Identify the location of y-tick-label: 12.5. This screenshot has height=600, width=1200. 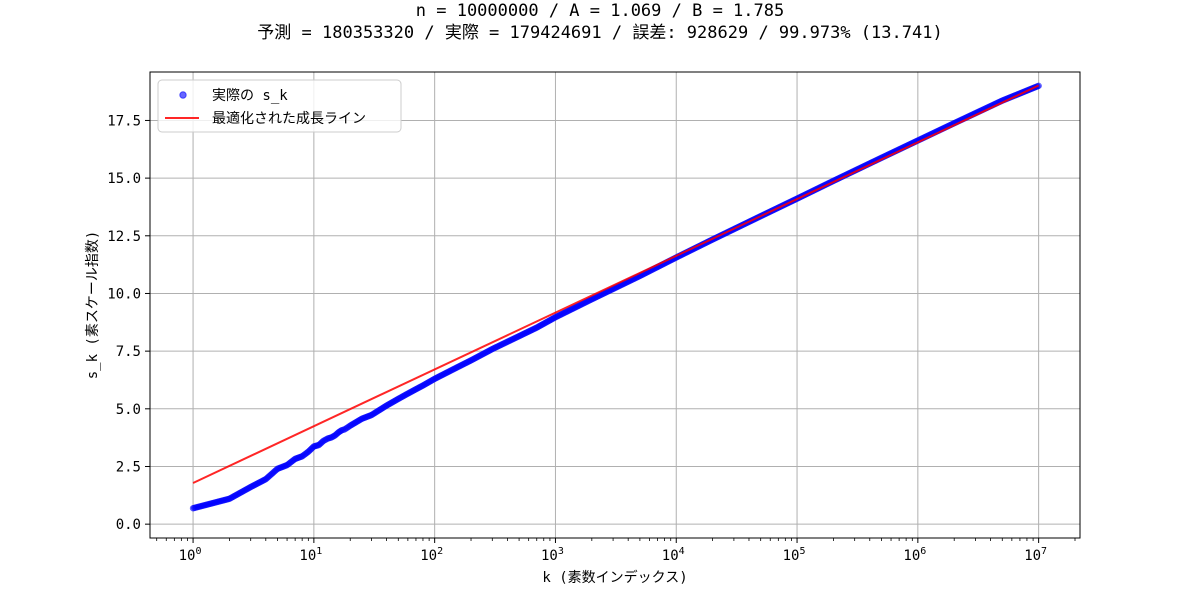
(124, 237).